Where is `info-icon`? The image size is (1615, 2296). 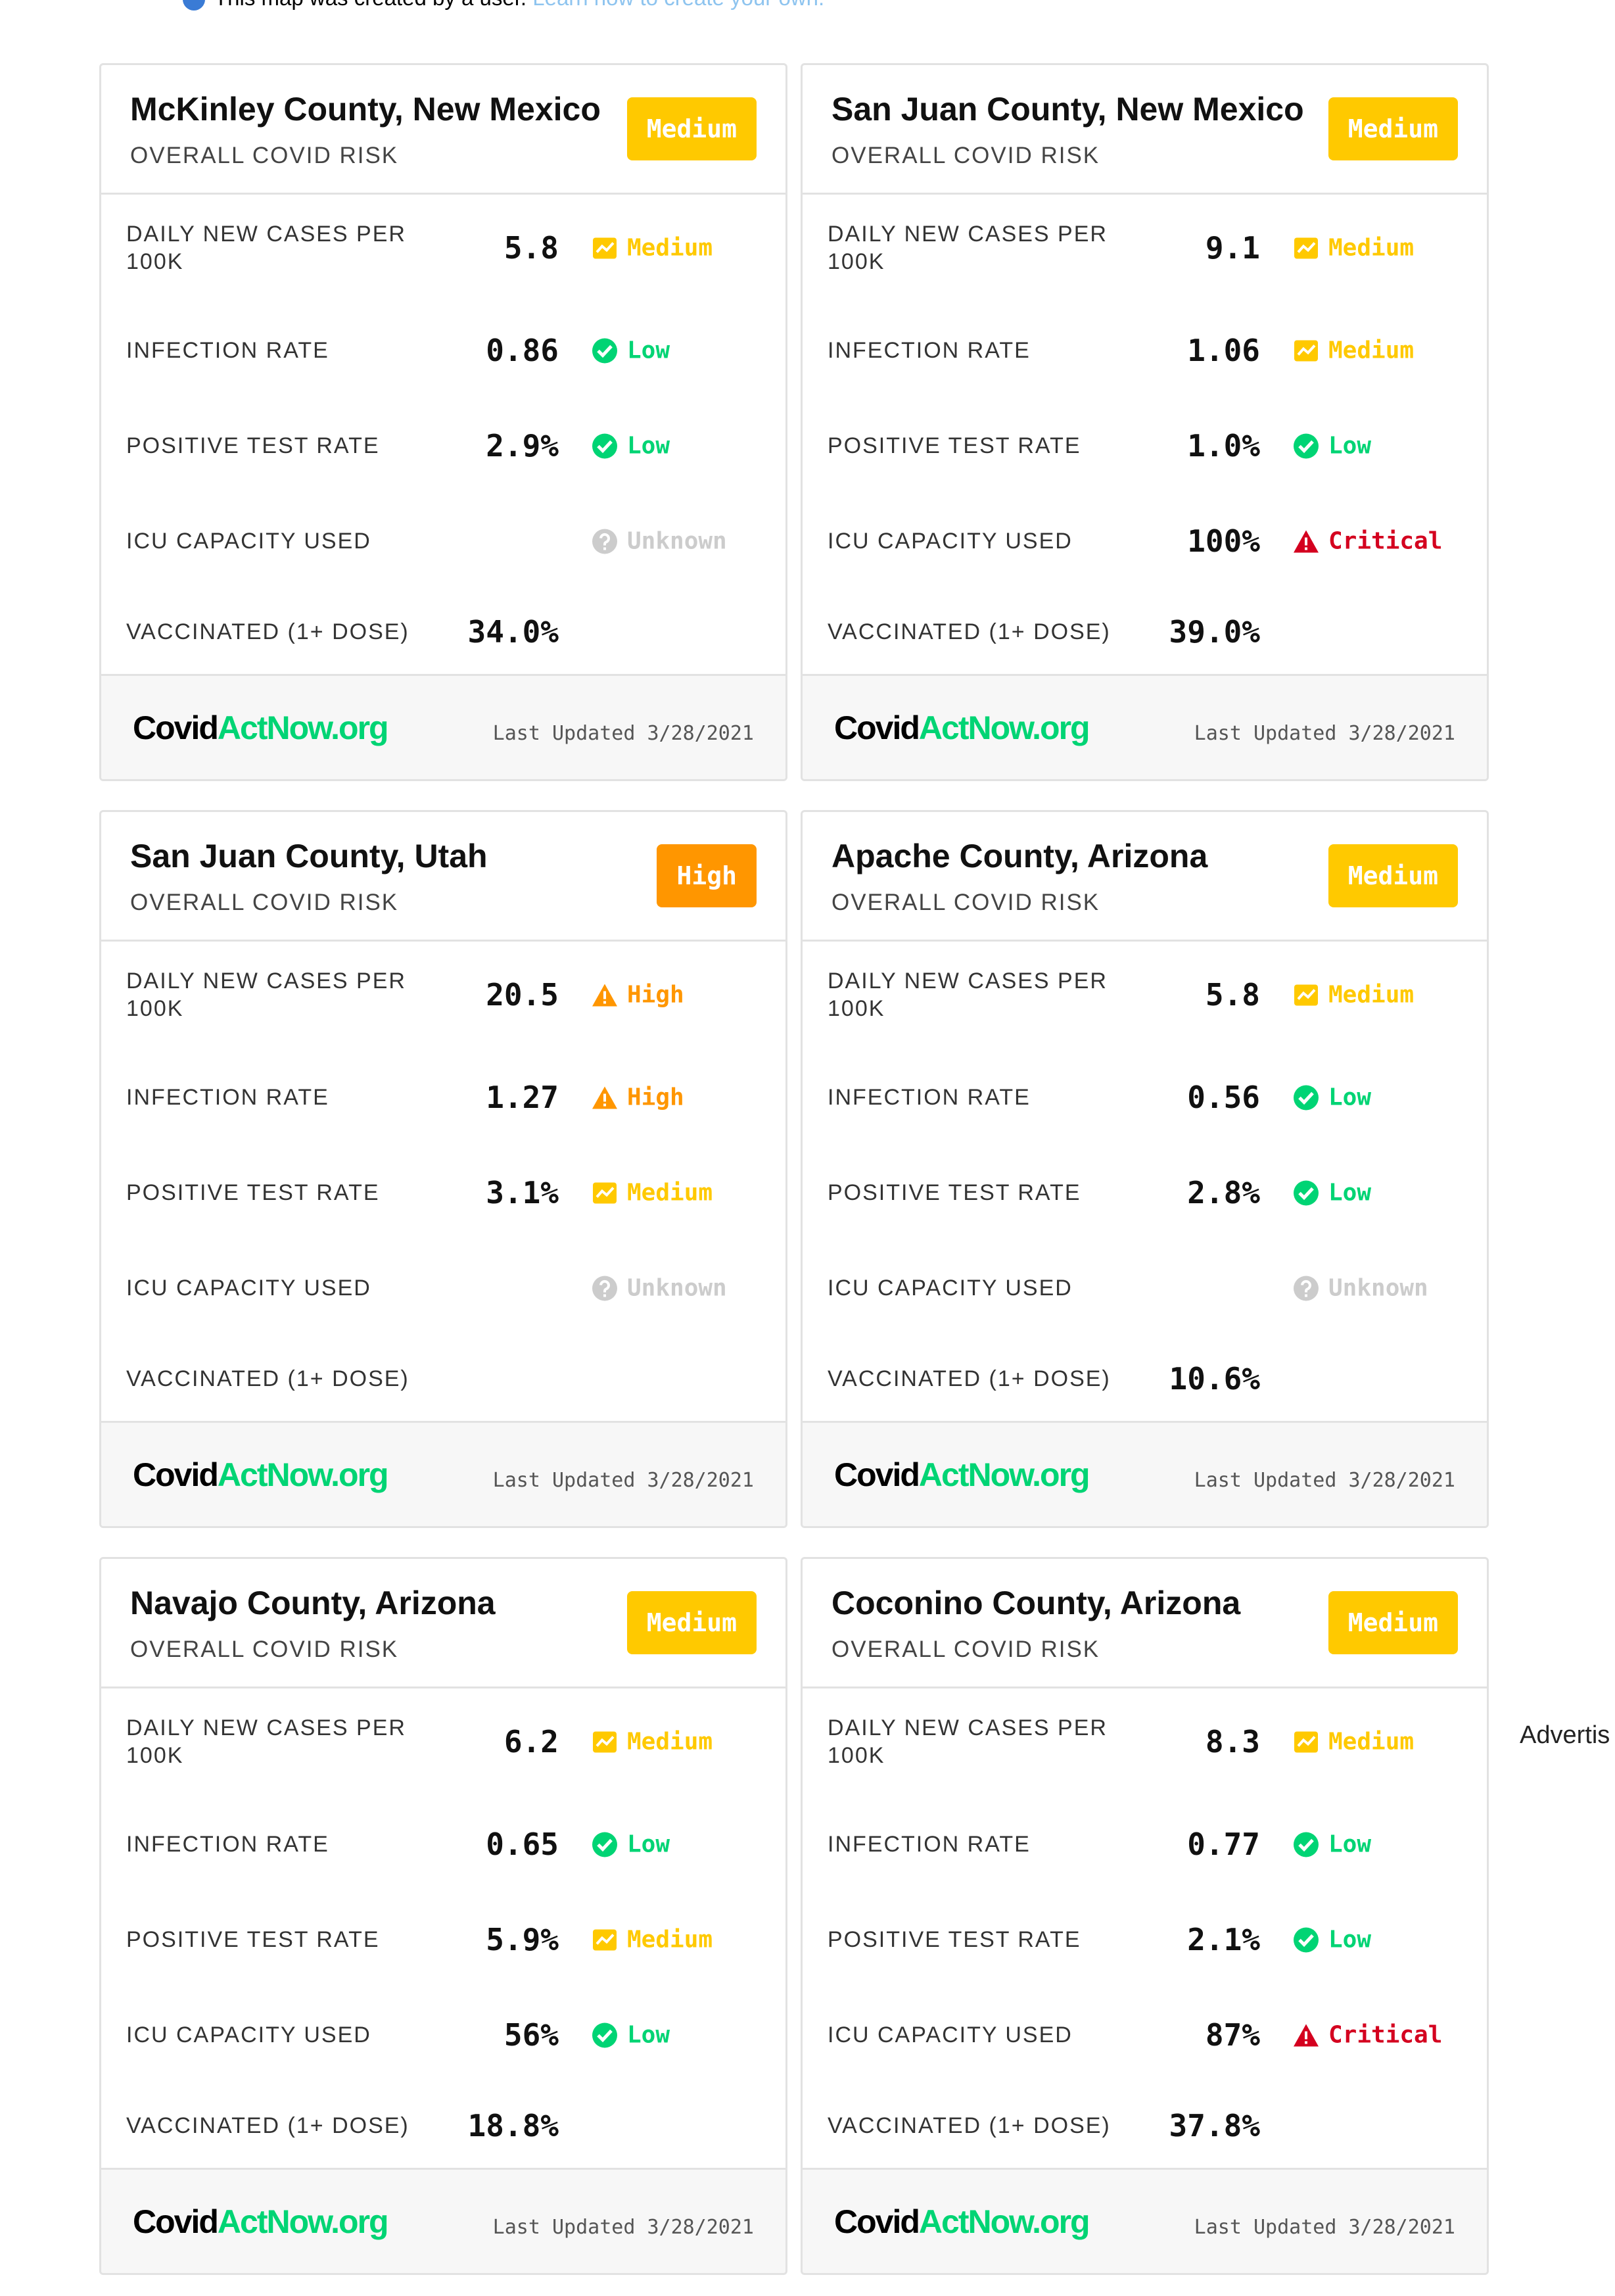
info-icon is located at coordinates (194, 5).